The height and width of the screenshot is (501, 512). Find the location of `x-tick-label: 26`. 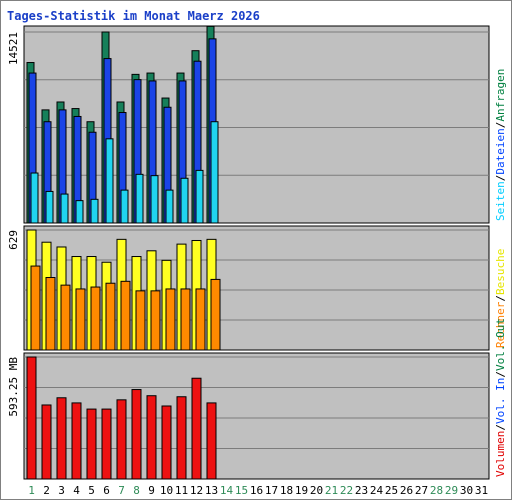

x-tick-label: 26 is located at coordinates (406, 490).